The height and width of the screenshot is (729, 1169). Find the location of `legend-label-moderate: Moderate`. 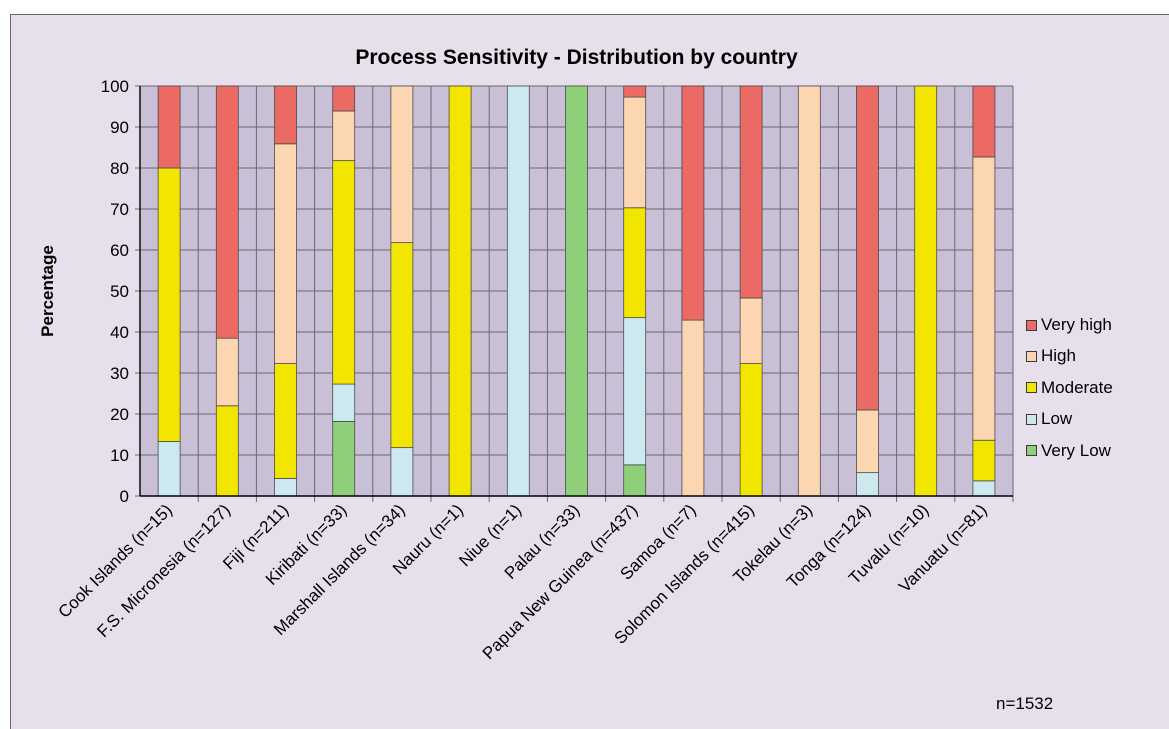

legend-label-moderate: Moderate is located at coordinates (1077, 387).